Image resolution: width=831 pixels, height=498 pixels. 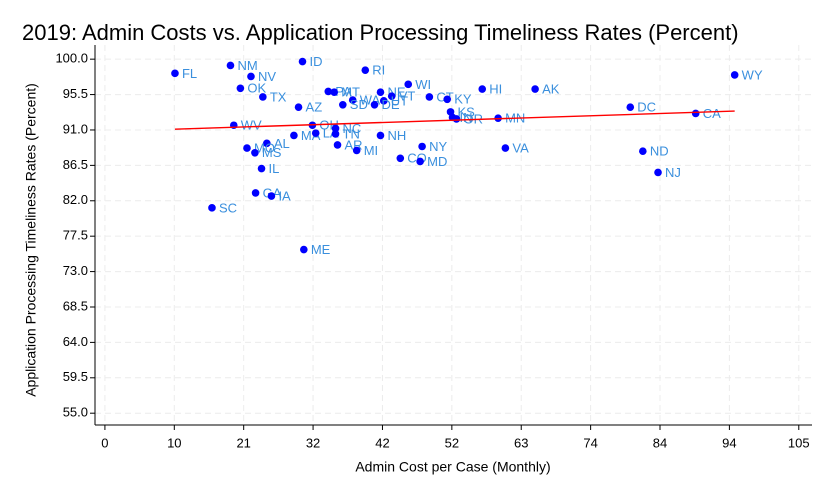 What do you see at coordinates (278, 96) in the screenshot?
I see `point-label: TX` at bounding box center [278, 96].